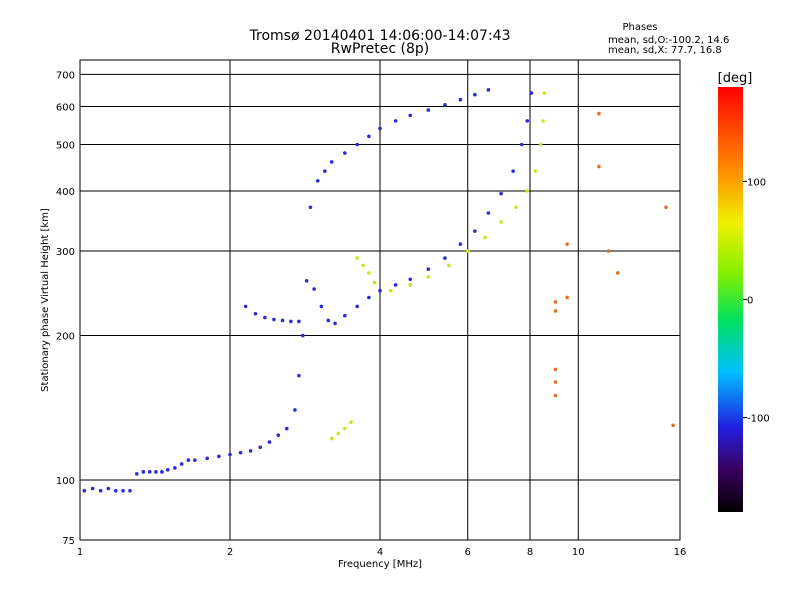 Image resolution: width=800 pixels, height=600 pixels. Describe the element at coordinates (65, 481) in the screenshot. I see `y-tick-label: 100` at that location.